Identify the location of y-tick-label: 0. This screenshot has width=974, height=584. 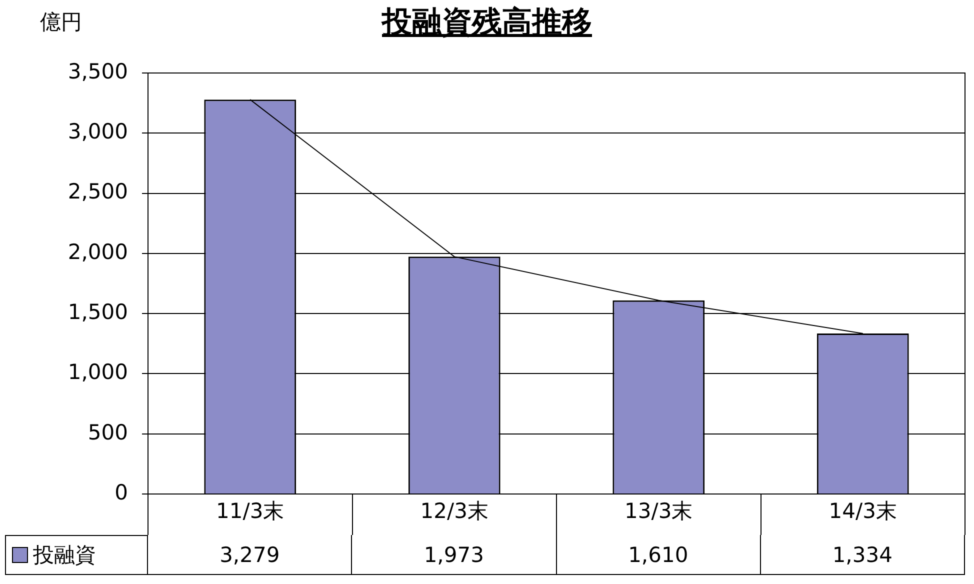
(121, 492).